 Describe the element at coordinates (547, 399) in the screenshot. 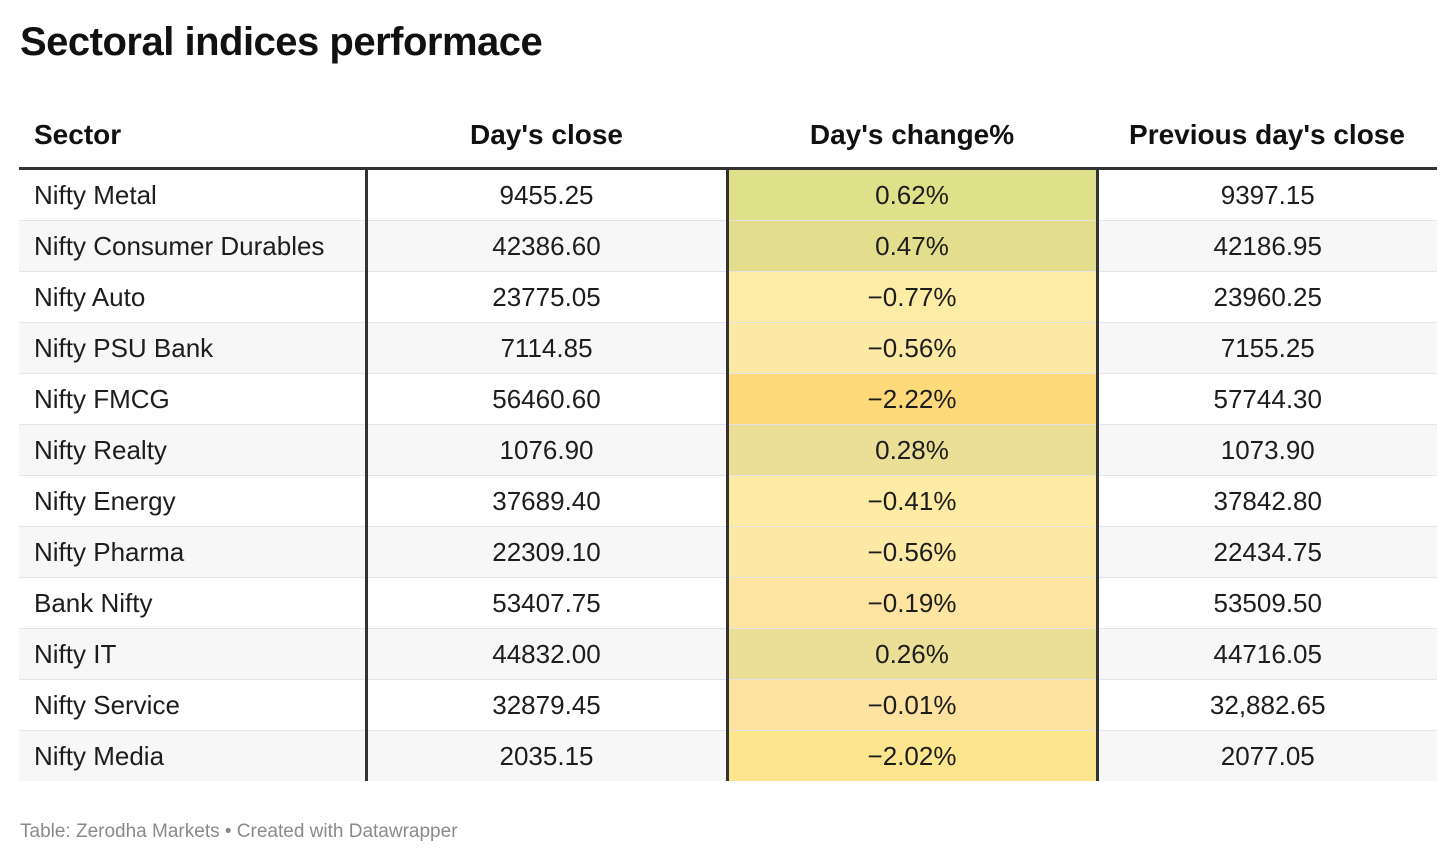

I see `cell-days-close: 56460.60` at that location.